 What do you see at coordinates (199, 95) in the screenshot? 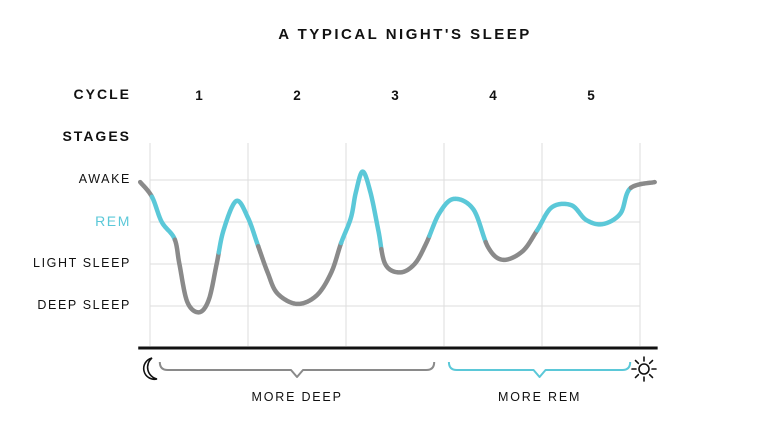
I see `cycle-label-1: 1` at bounding box center [199, 95].